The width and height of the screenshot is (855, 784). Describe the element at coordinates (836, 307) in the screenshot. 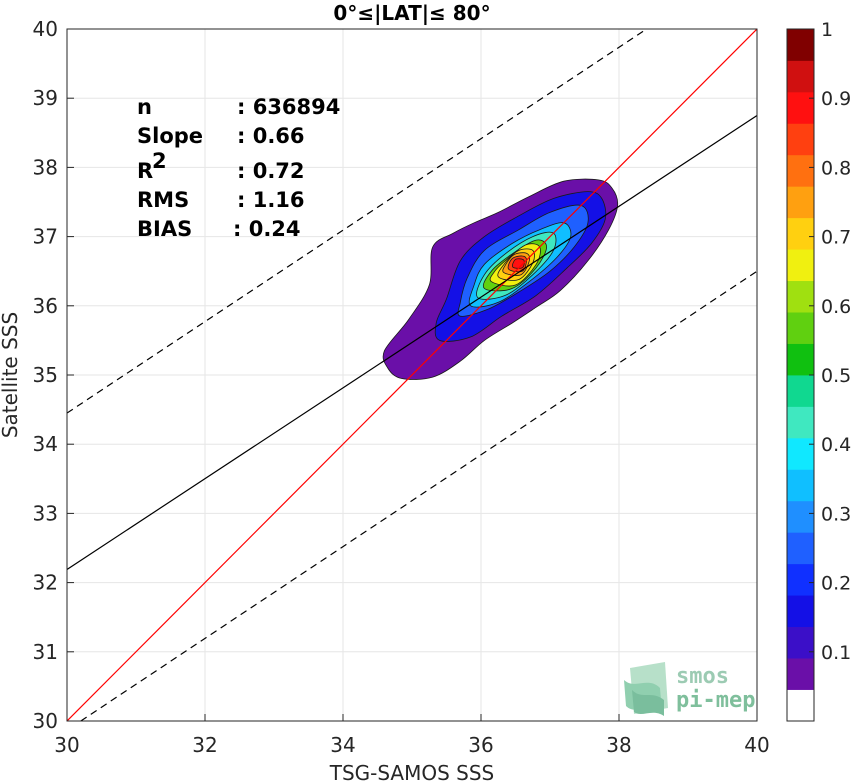

I see `colorbar-tick-label: 0.6` at that location.